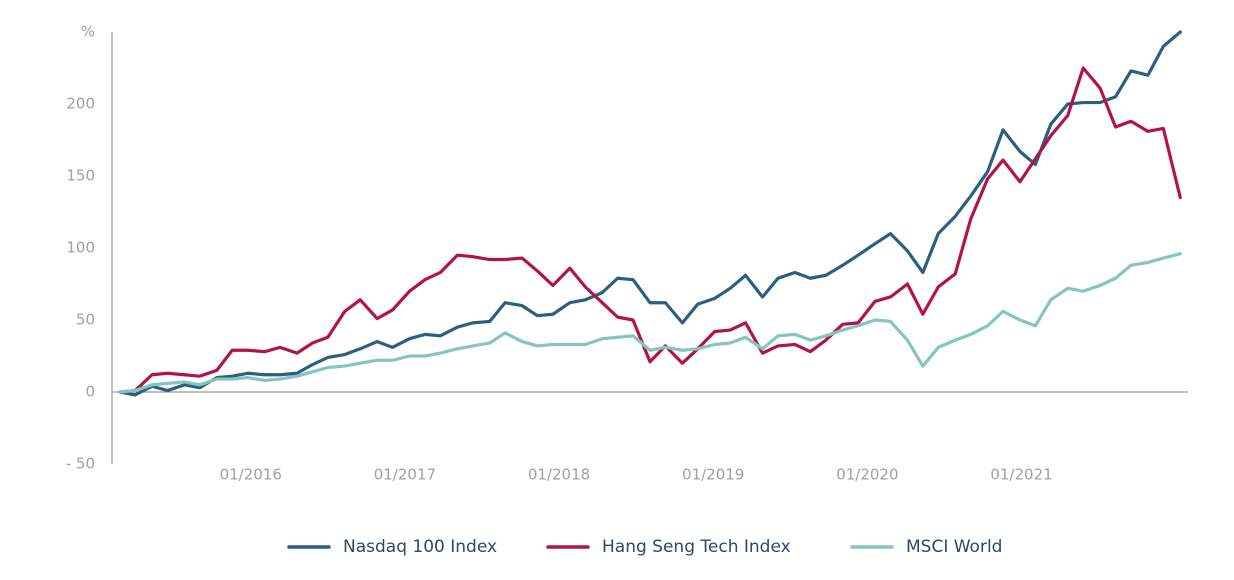 This screenshot has width=1234, height=580. What do you see at coordinates (80, 104) in the screenshot?
I see `y-tick-label: 200` at bounding box center [80, 104].